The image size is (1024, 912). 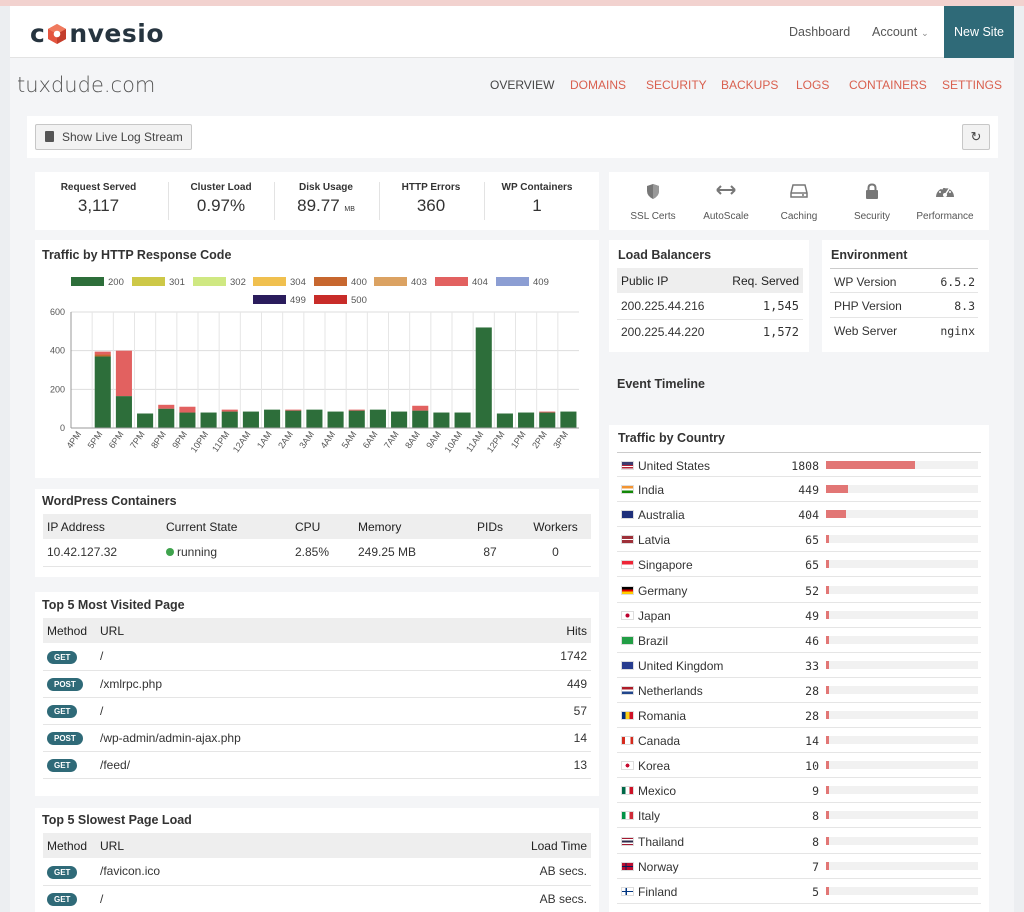 I want to click on flag-no-icon, so click(x=627, y=866).